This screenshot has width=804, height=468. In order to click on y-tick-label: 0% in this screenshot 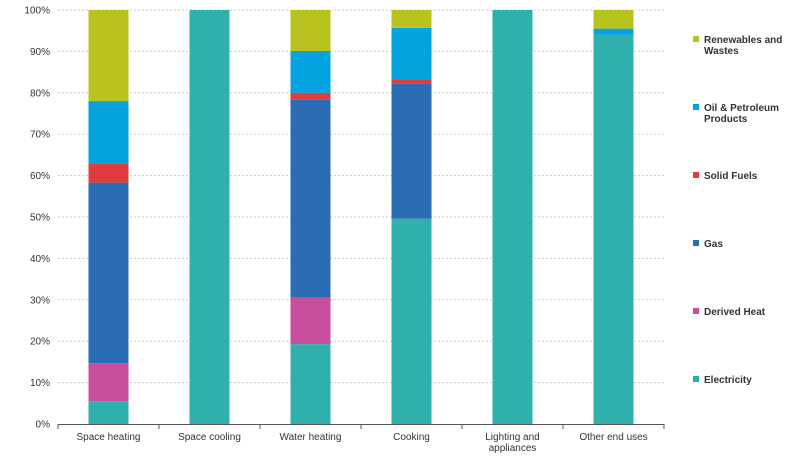, I will do `click(43, 425)`.